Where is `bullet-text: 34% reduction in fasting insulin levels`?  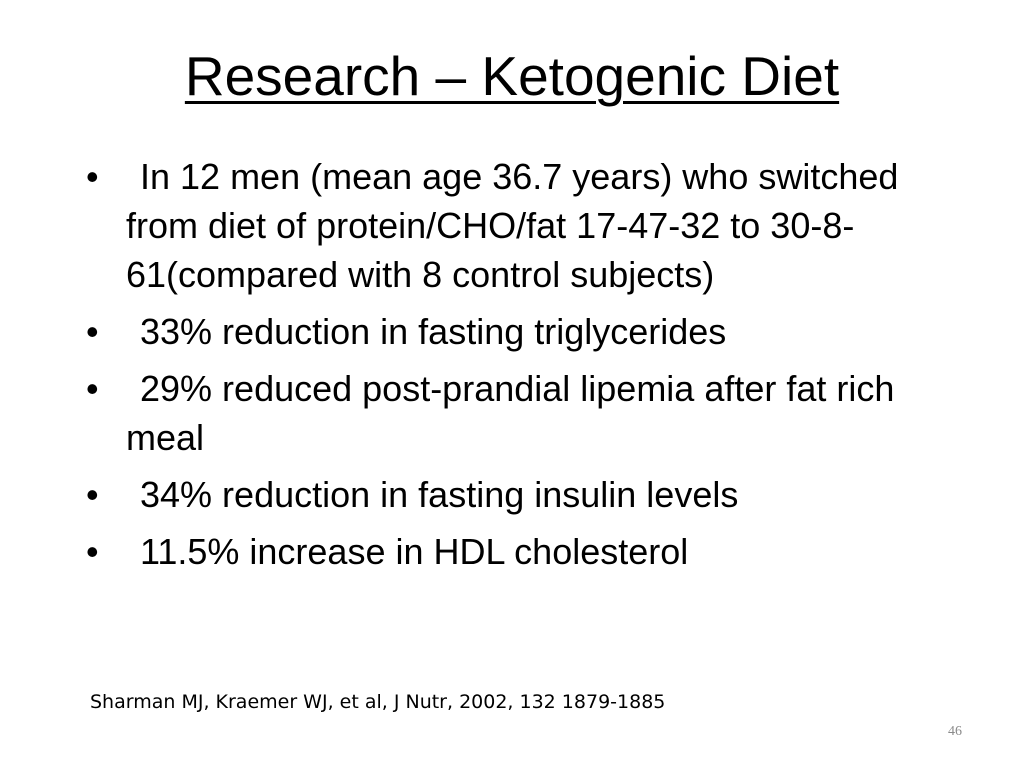
bullet-text: 34% reduction in fasting insulin levels is located at coordinates (439, 494).